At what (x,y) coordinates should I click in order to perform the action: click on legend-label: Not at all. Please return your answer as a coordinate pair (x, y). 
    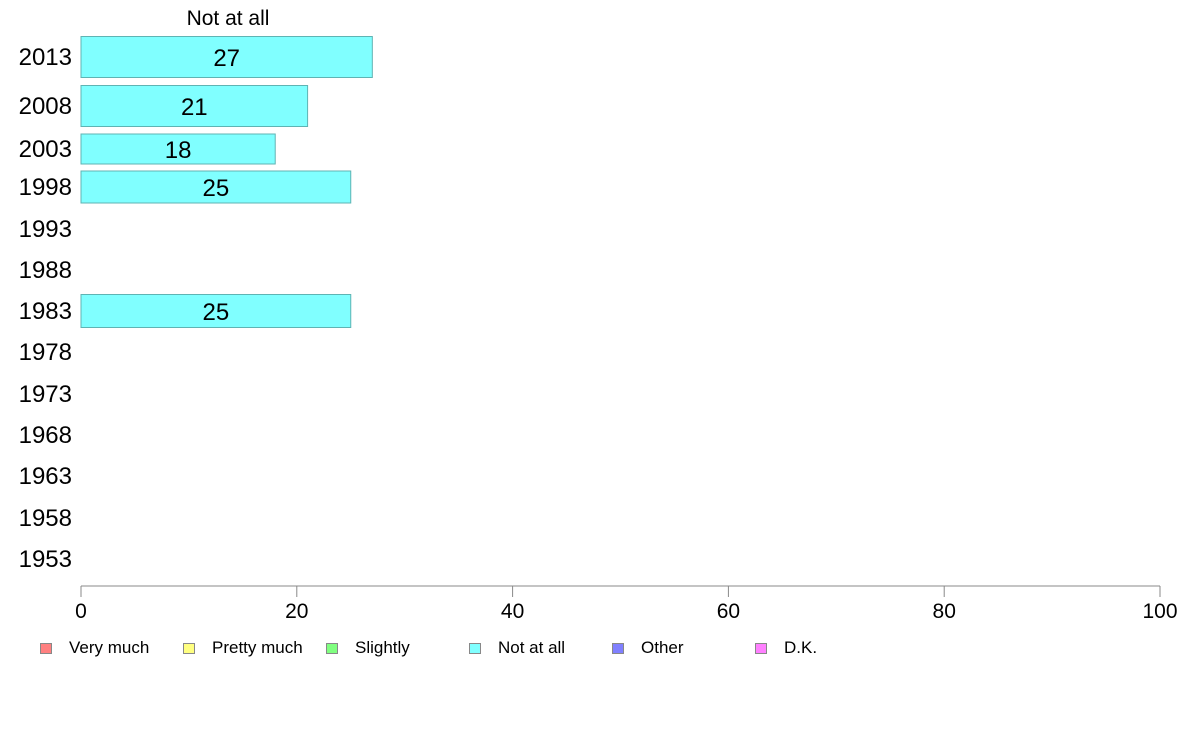
    Looking at the image, I should click on (532, 647).